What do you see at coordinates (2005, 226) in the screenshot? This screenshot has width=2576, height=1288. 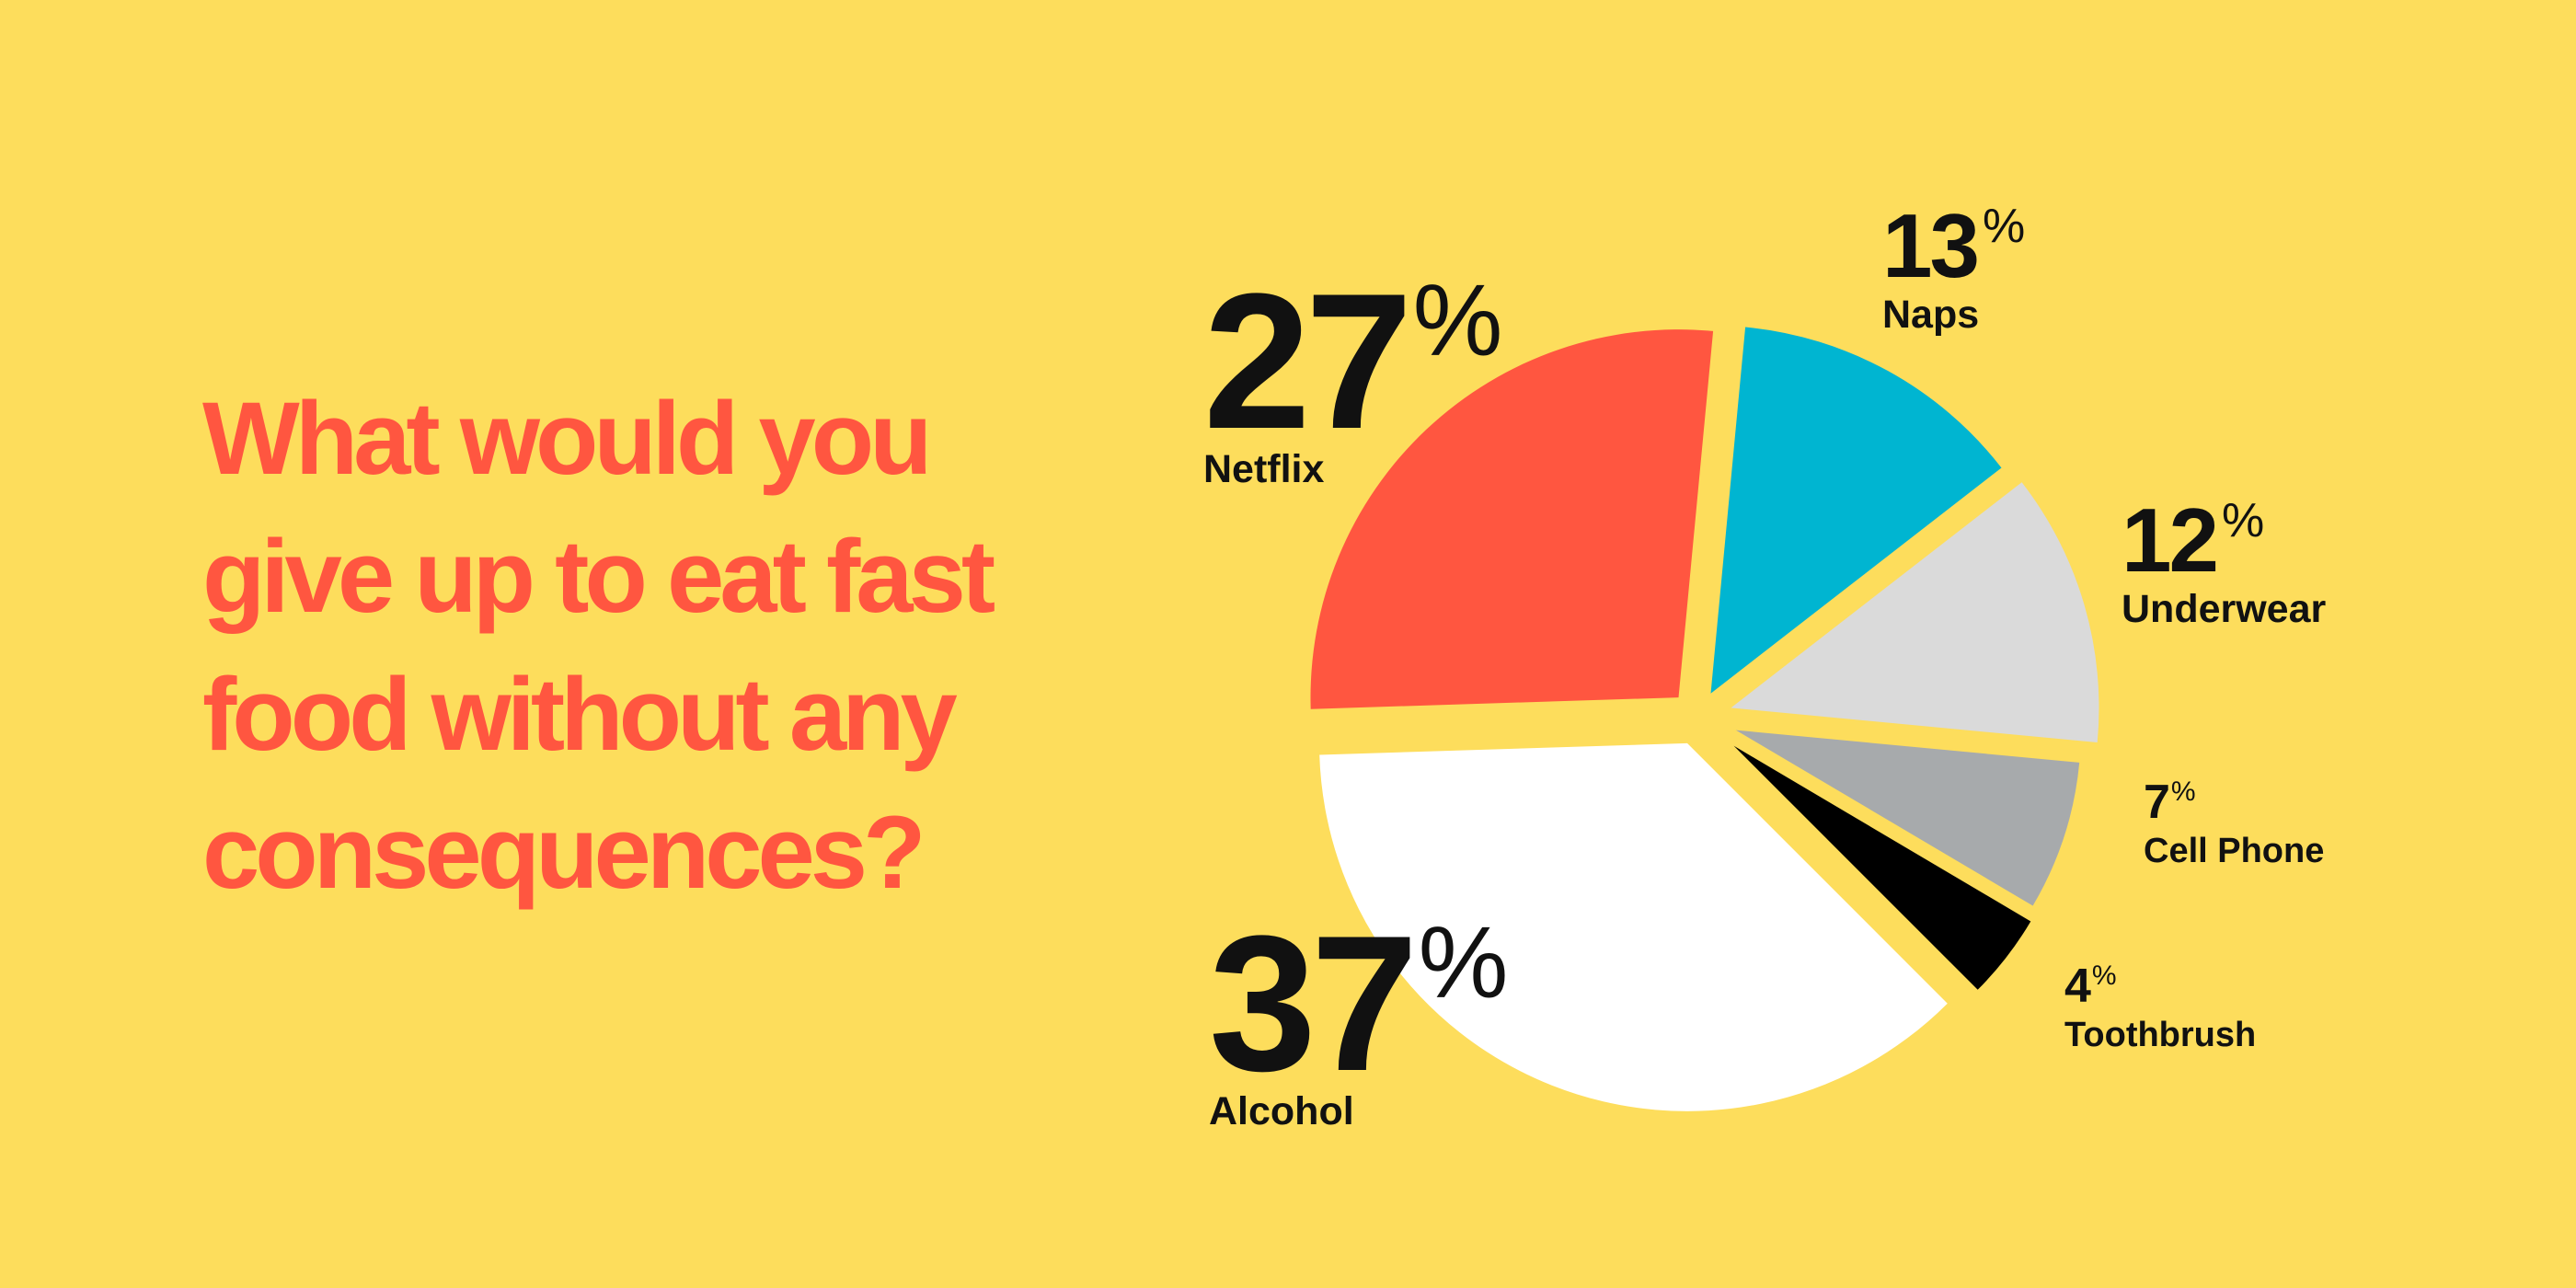 I see `unit-naps: %` at bounding box center [2005, 226].